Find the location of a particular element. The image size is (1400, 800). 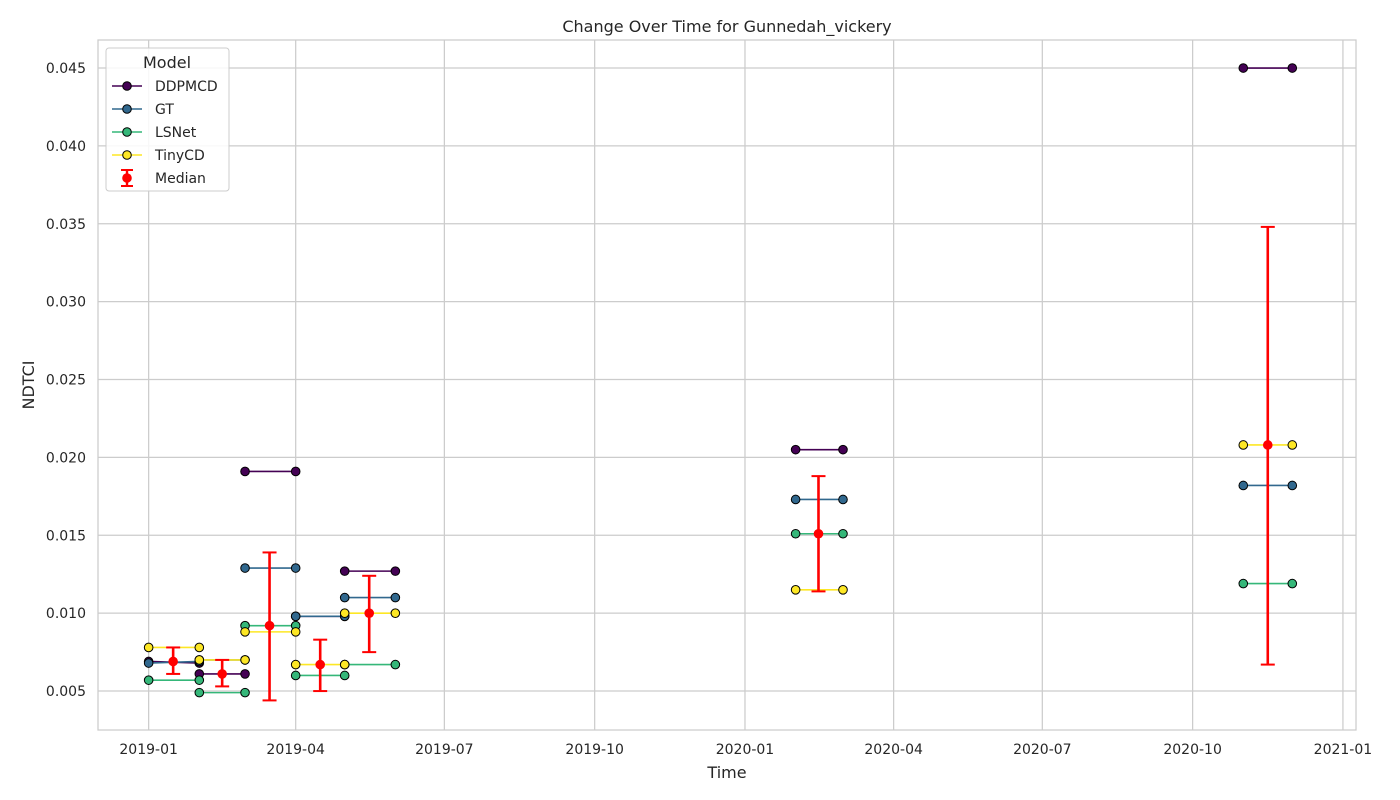

y-tick-label: 0.005 is located at coordinates (66, 692).